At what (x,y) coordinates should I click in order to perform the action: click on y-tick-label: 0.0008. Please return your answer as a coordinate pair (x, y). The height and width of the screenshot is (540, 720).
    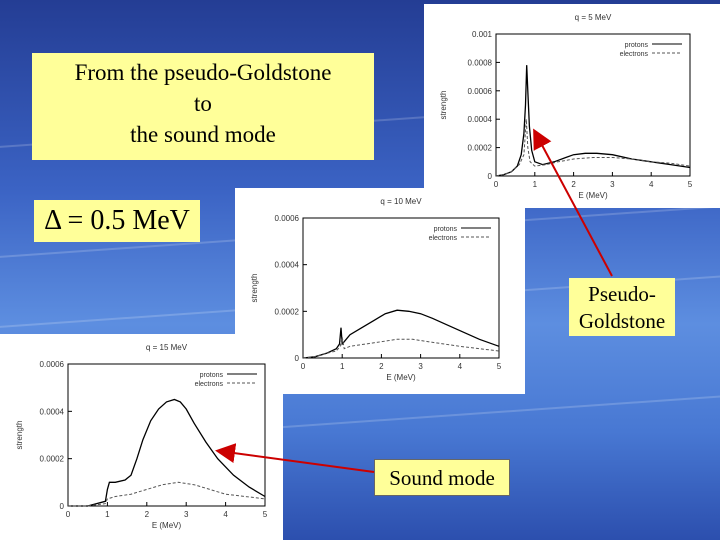
    Looking at the image, I should click on (480, 62).